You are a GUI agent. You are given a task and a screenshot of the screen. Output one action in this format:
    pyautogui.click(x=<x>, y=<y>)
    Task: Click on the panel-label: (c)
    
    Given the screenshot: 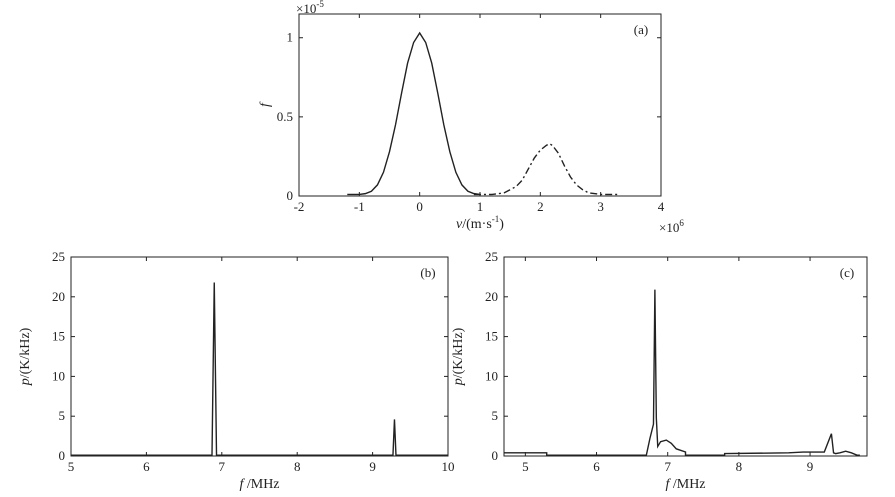 What is the action you would take?
    pyautogui.click(x=847, y=272)
    